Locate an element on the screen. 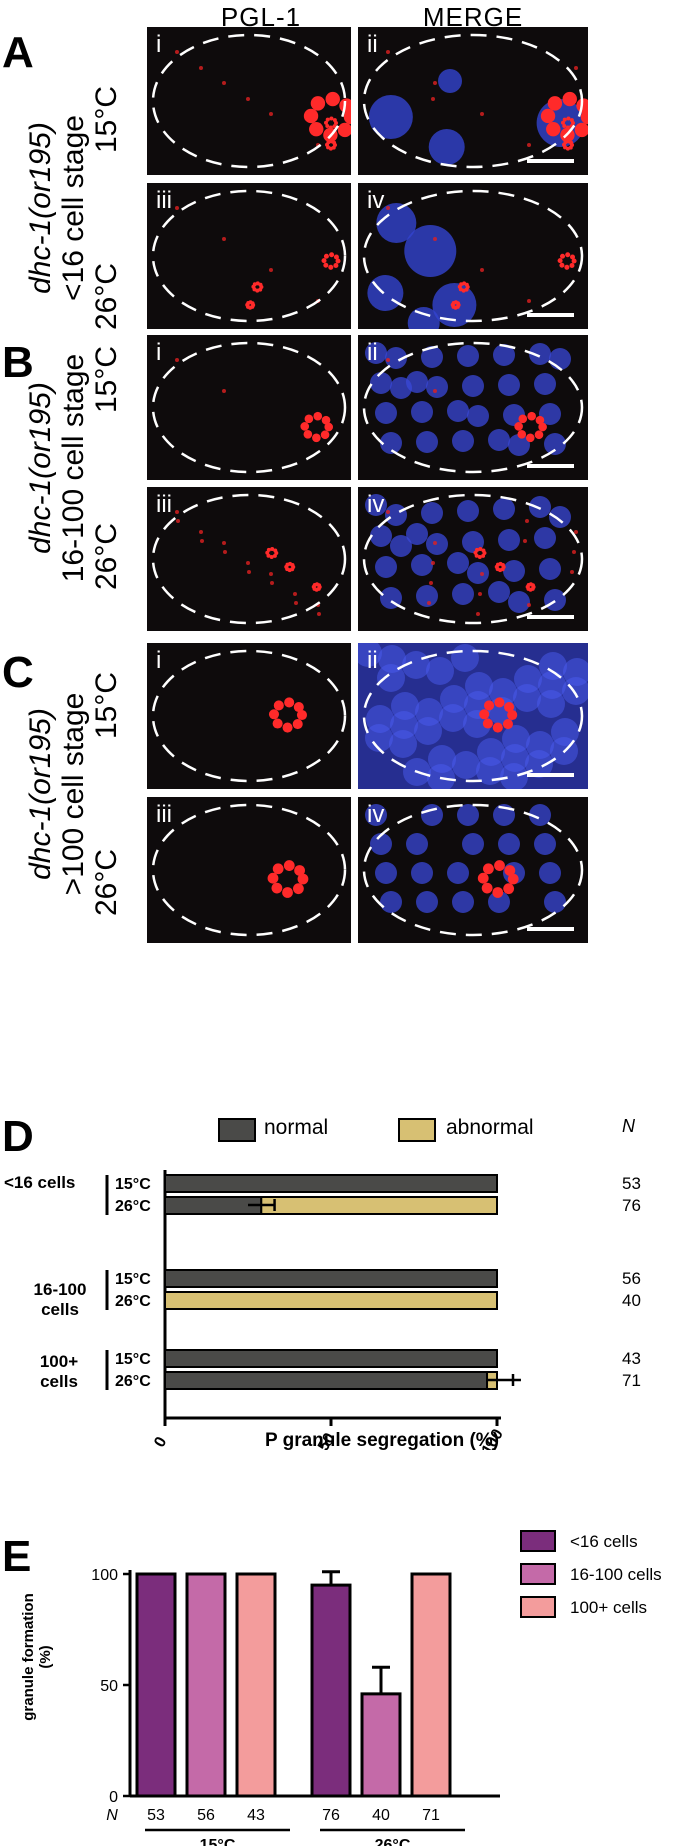 This screenshot has height=1846, width=683. panel-letter-b: B is located at coordinates (18, 362).